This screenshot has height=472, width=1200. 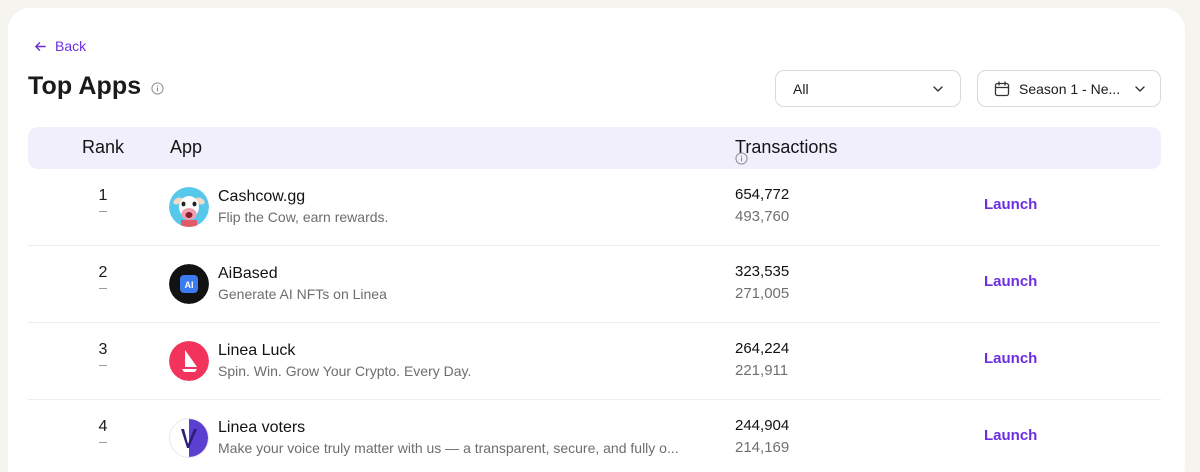 I want to click on app-name: Linea Luck, so click(x=257, y=350).